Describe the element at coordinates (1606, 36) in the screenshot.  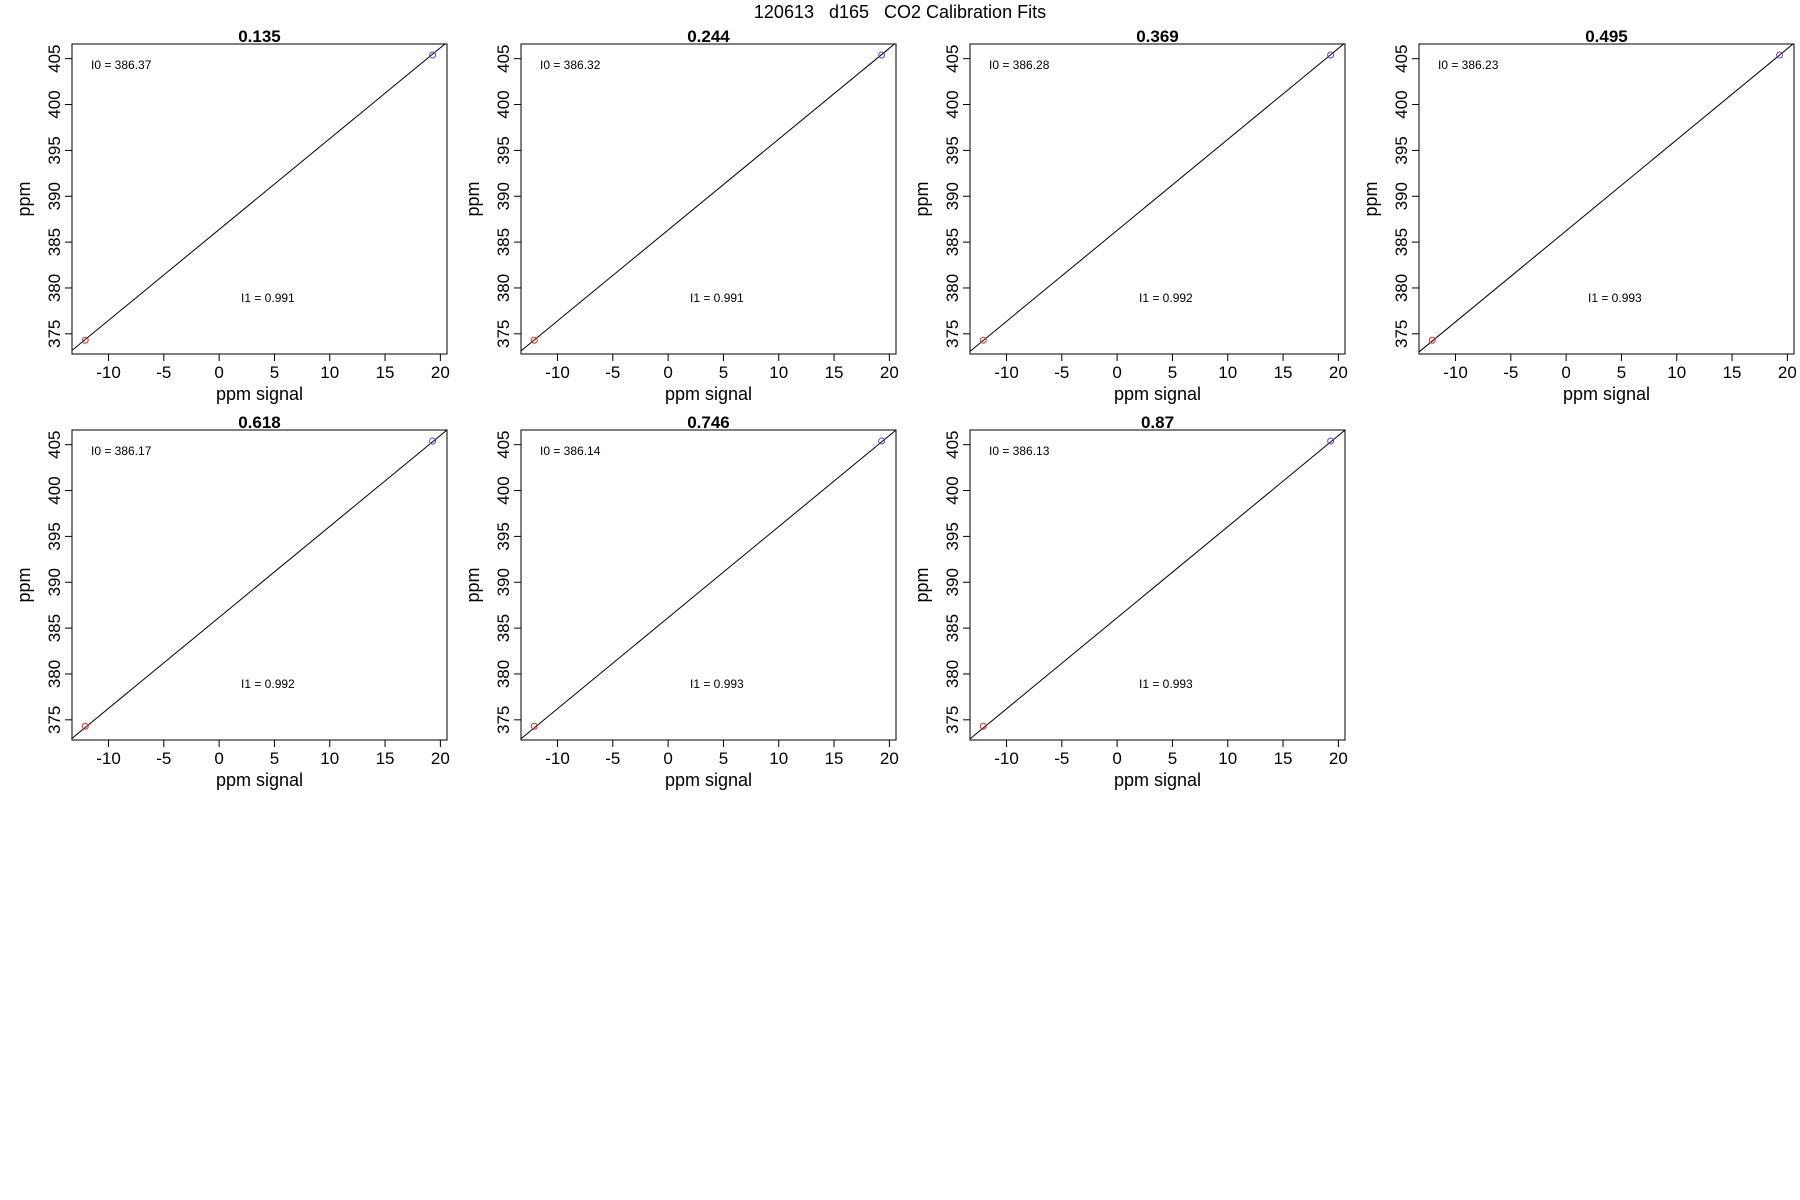
I see `panel-title: 0.495` at that location.